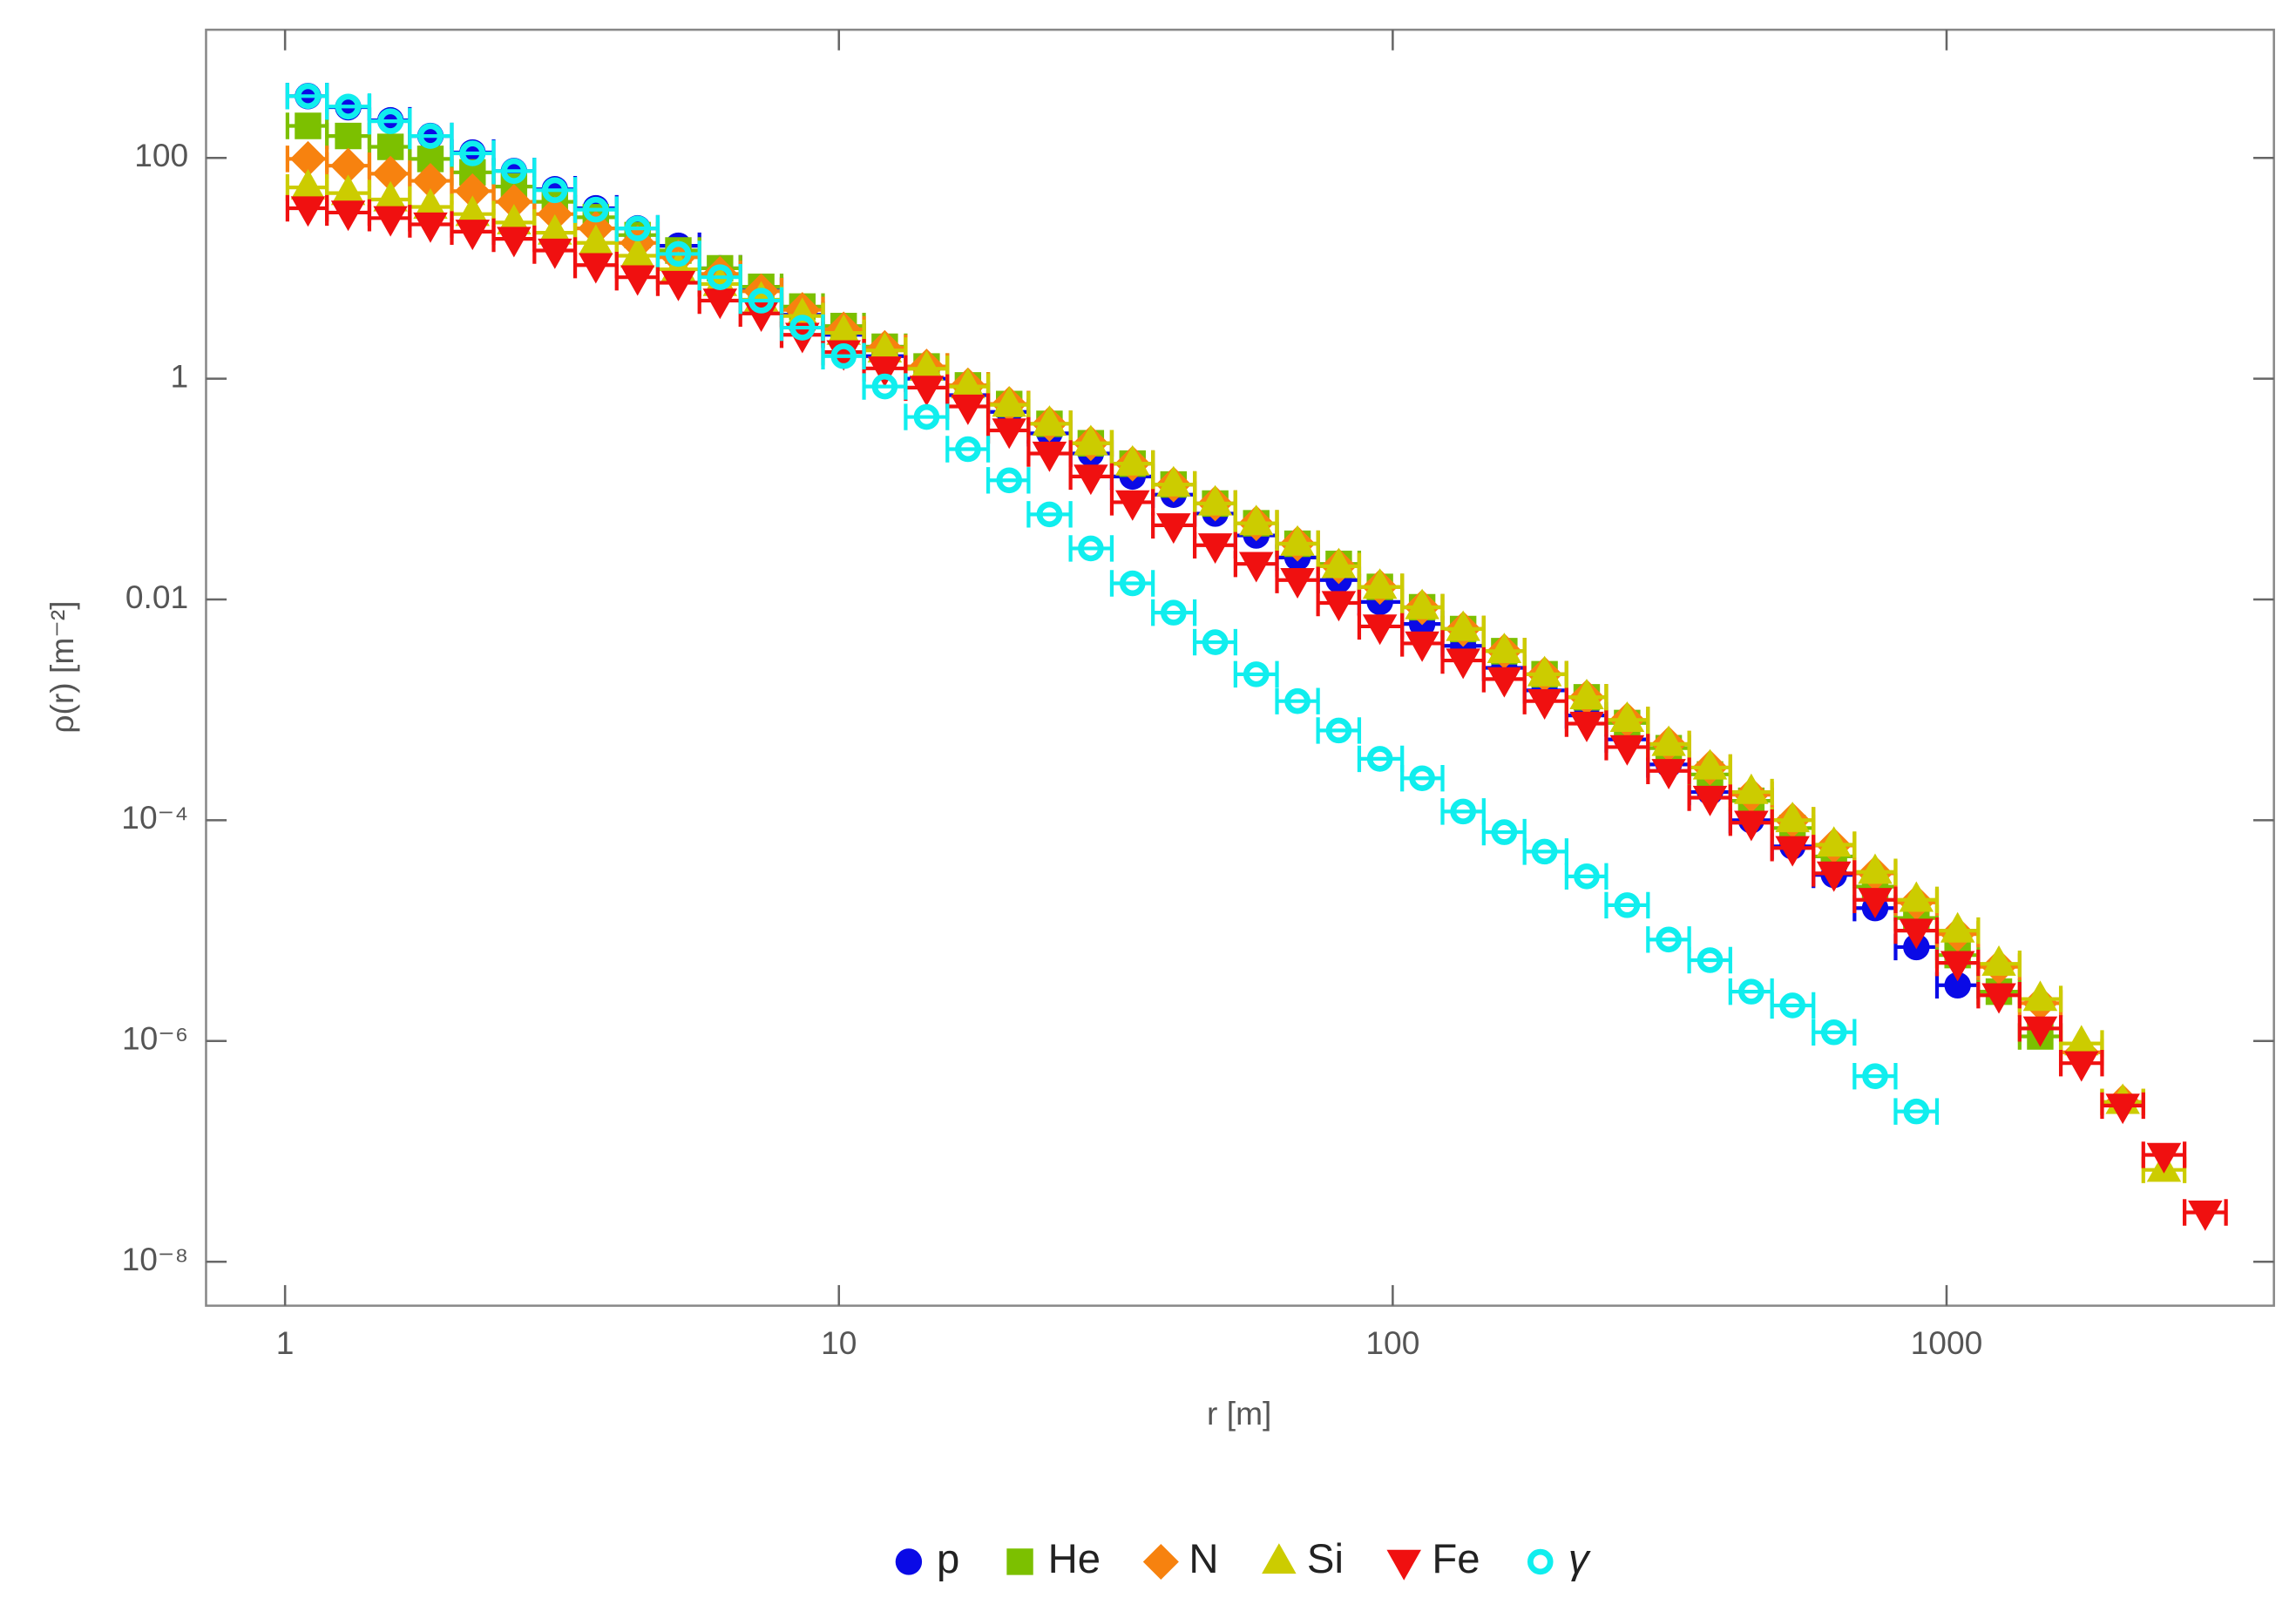 This screenshot has height=1618, width=2296. What do you see at coordinates (156, 597) in the screenshot?
I see `y-tick-label: 0.01` at bounding box center [156, 597].